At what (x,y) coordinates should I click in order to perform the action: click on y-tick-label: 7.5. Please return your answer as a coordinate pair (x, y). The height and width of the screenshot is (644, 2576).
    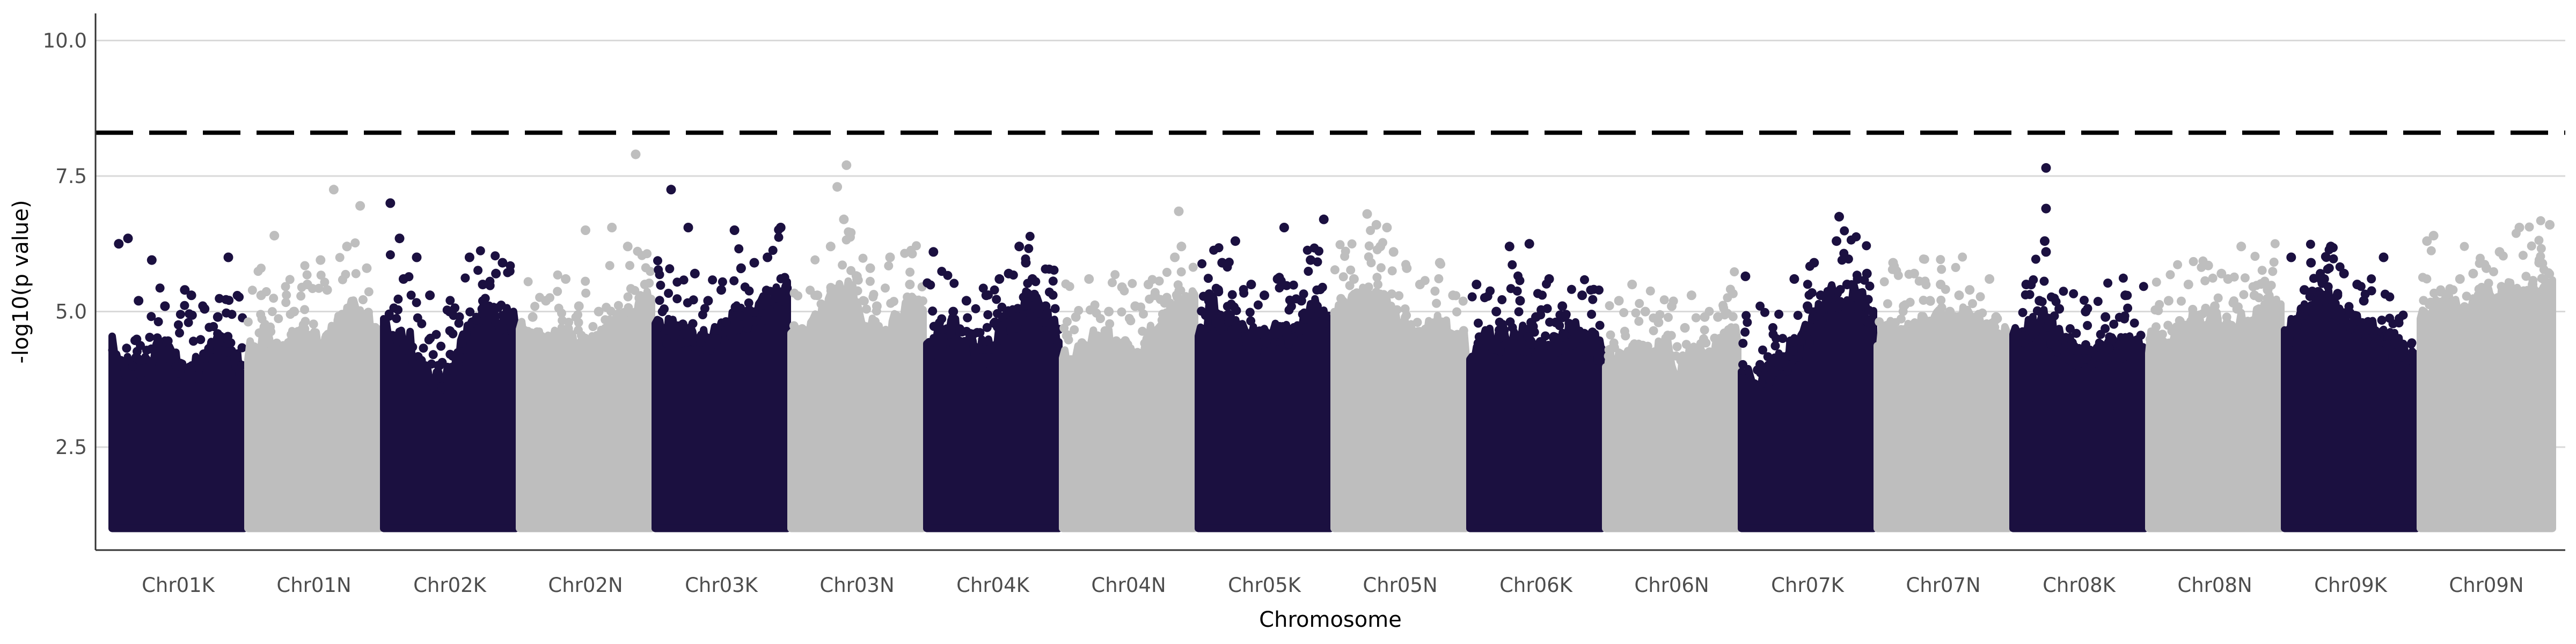
    Looking at the image, I should click on (71, 176).